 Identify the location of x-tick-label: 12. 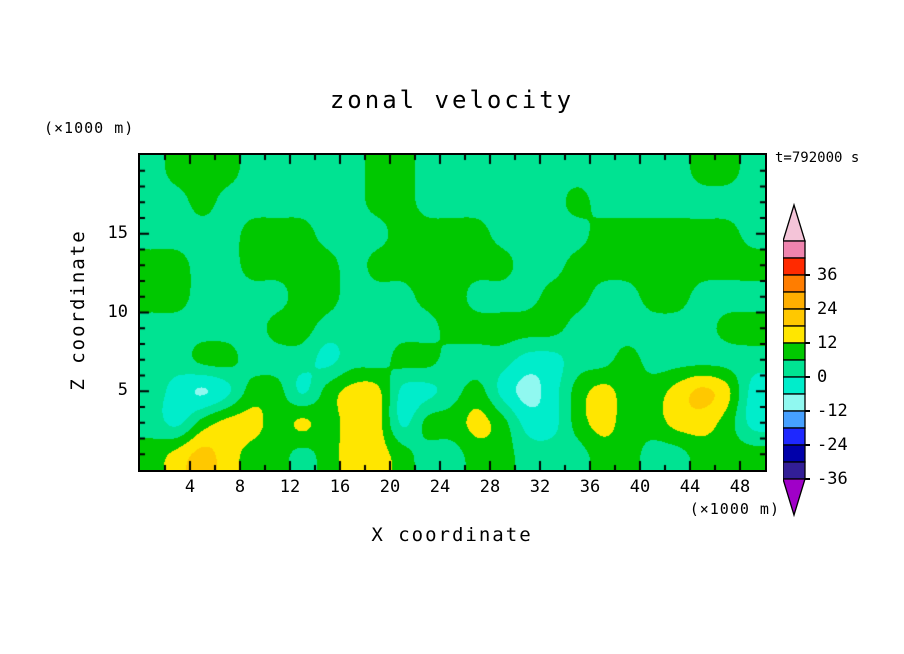
(290, 487).